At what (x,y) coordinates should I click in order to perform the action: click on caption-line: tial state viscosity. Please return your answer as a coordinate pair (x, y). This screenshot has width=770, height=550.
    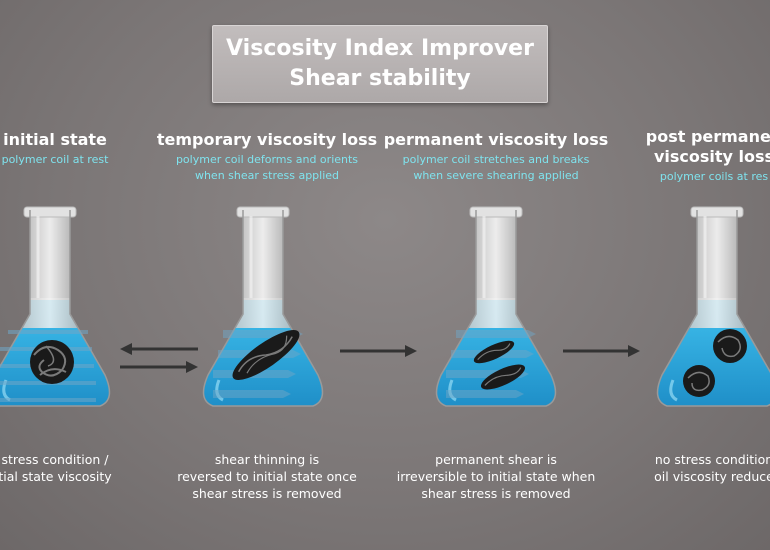
    Looking at the image, I should click on (56, 476).